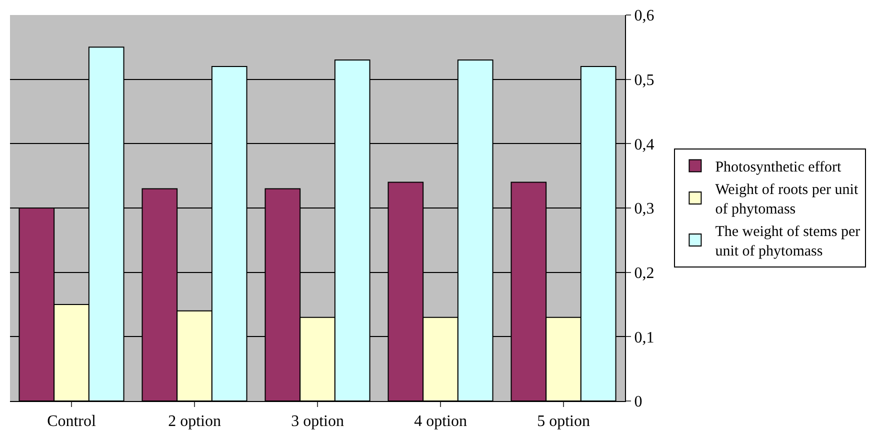  I want to click on x-tick-label: 2 option, so click(194, 421).